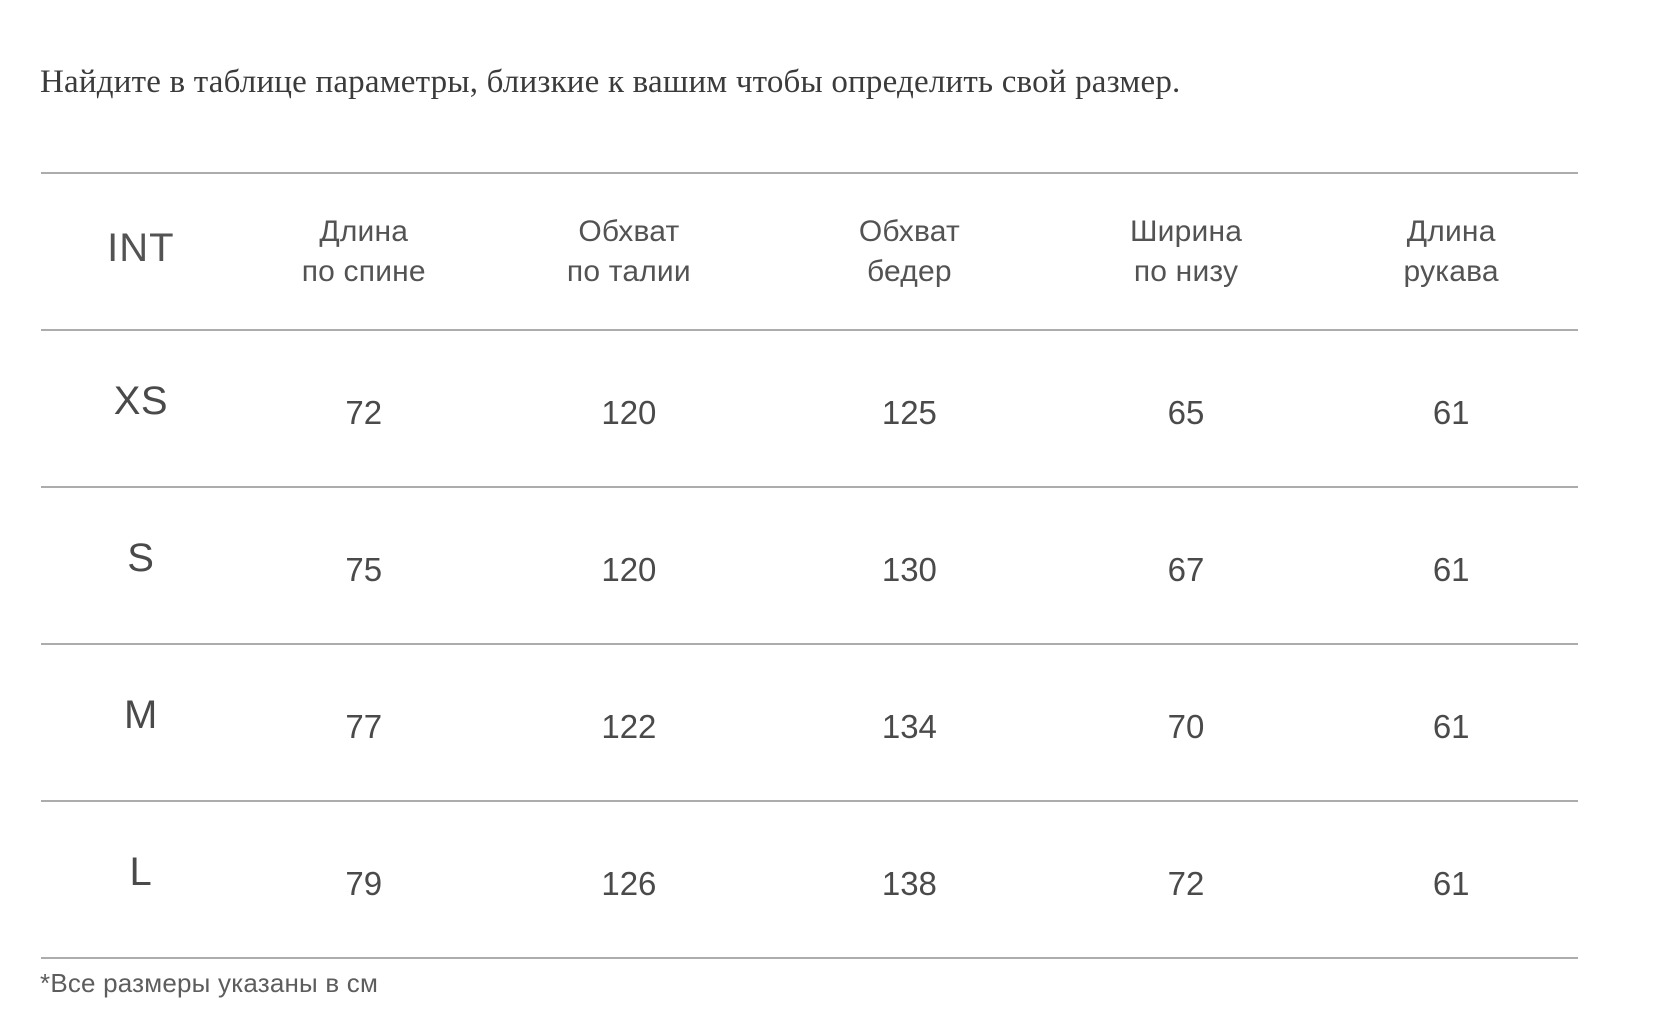 This screenshot has width=1680, height=1026. I want to click on table-row-xs: XS 72 120 125 65 61, so click(809, 408).